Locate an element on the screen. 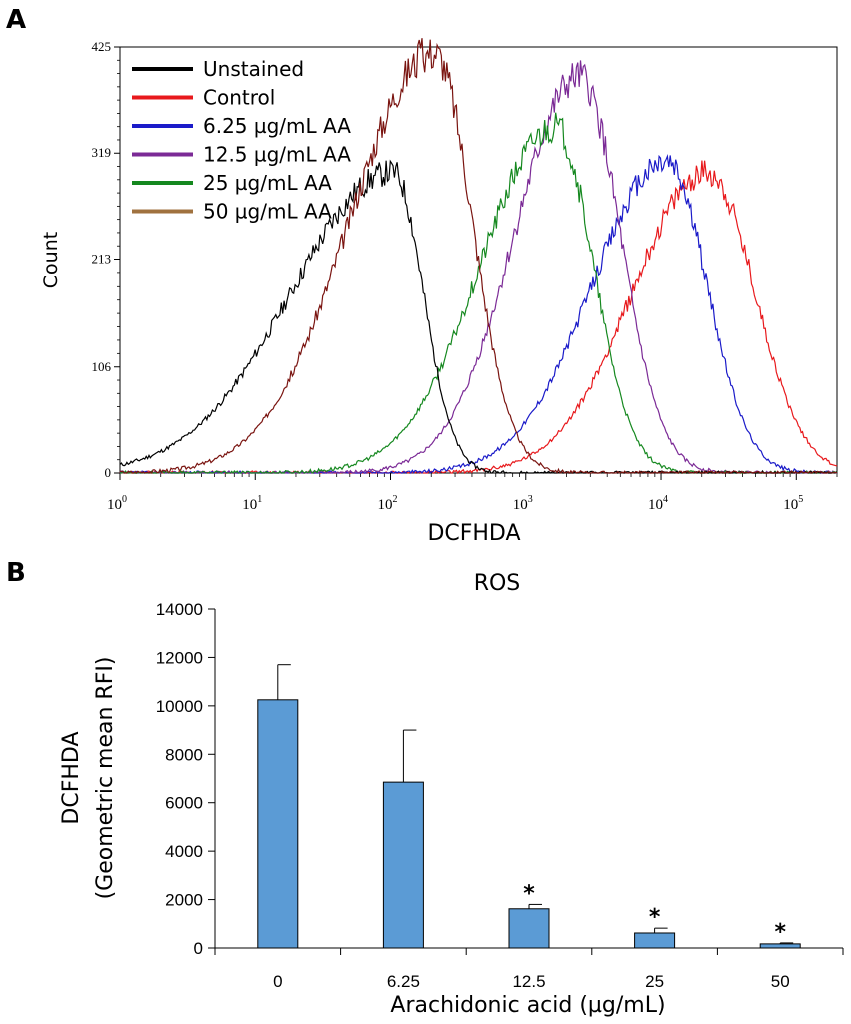  legend-label: Control is located at coordinates (239, 98).